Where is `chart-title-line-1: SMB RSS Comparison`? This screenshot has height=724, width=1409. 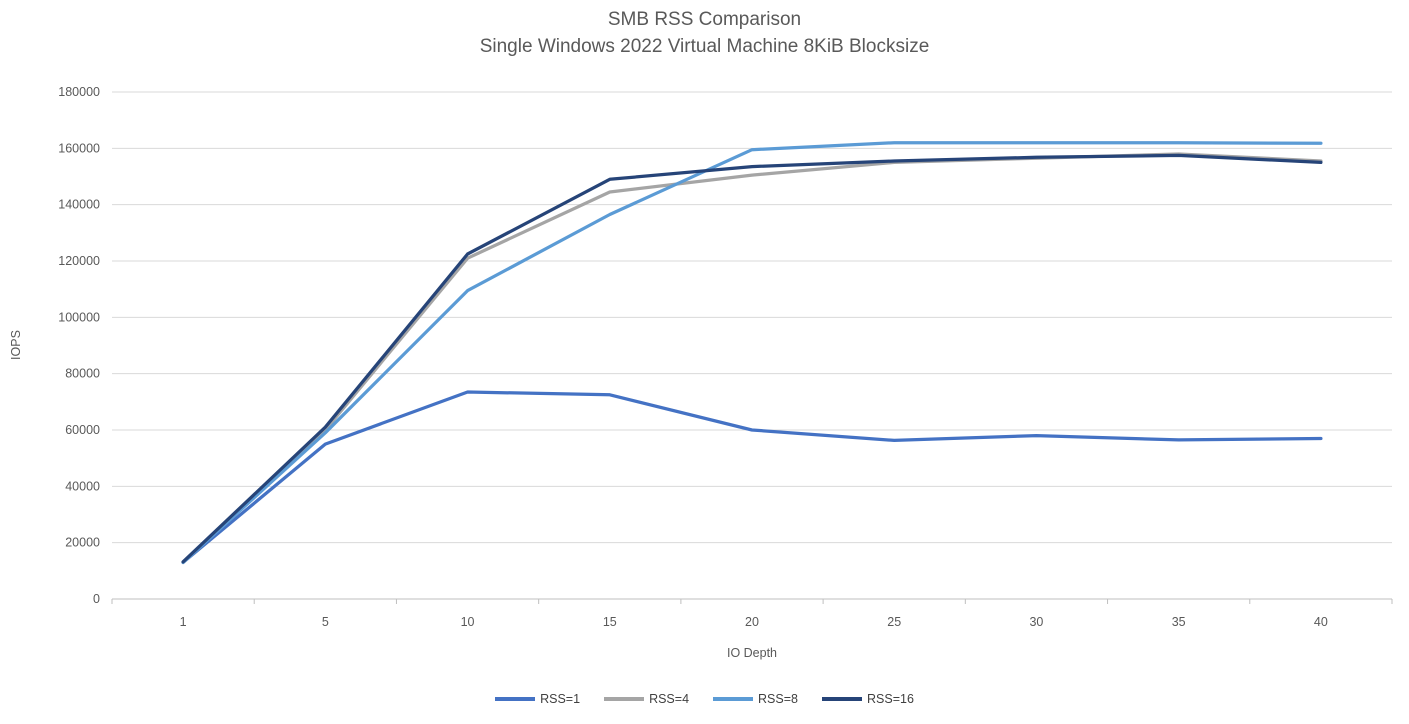
chart-title-line-1: SMB RSS Comparison is located at coordinates (704, 19).